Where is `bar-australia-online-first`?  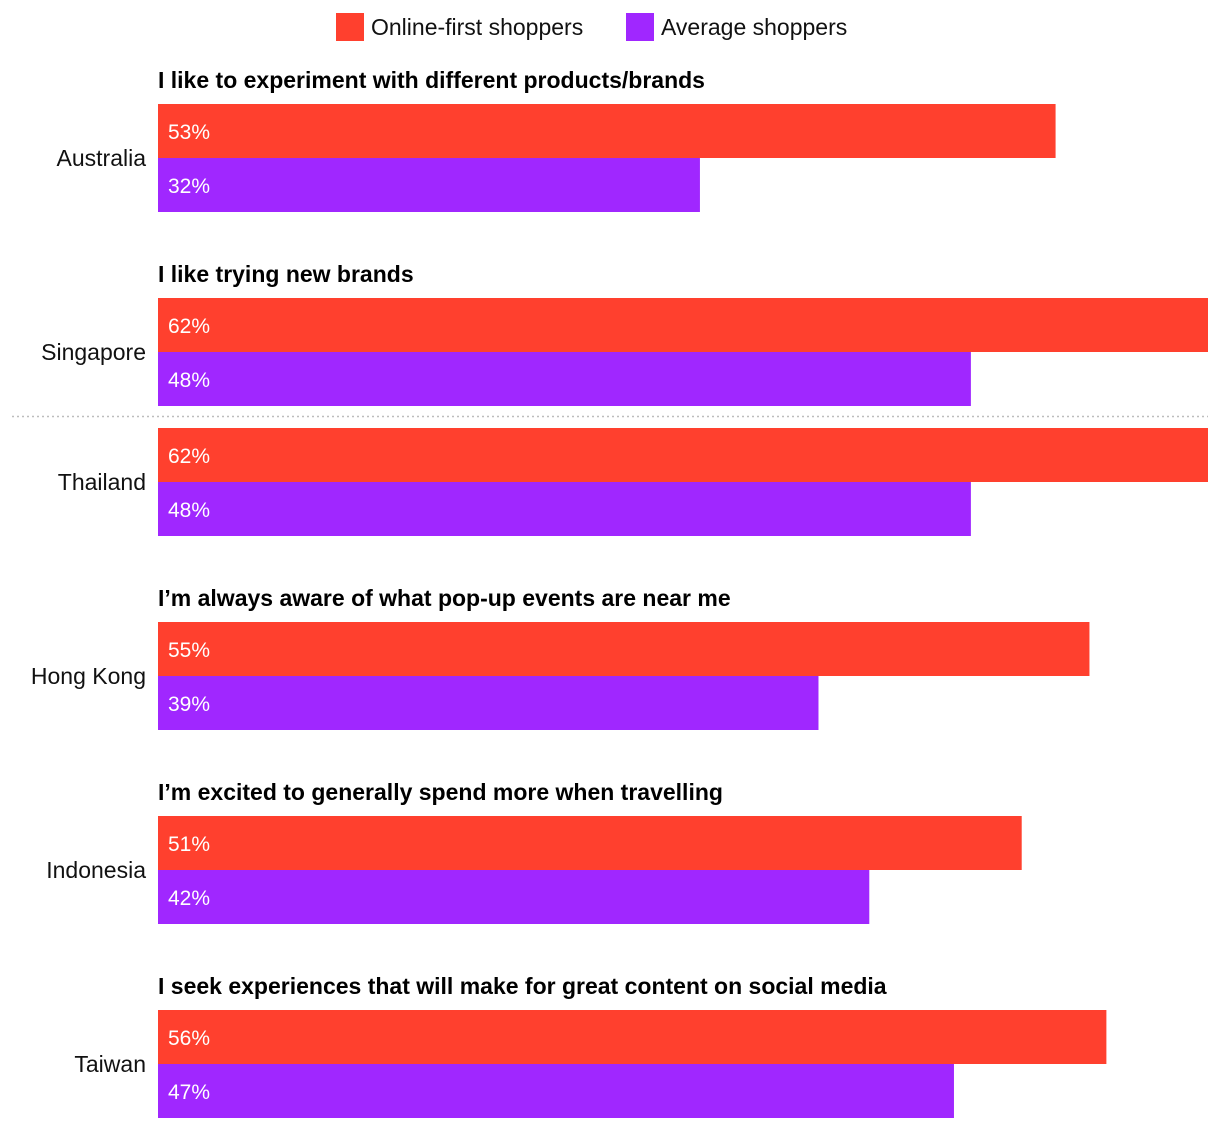
bar-australia-online-first is located at coordinates (607, 131).